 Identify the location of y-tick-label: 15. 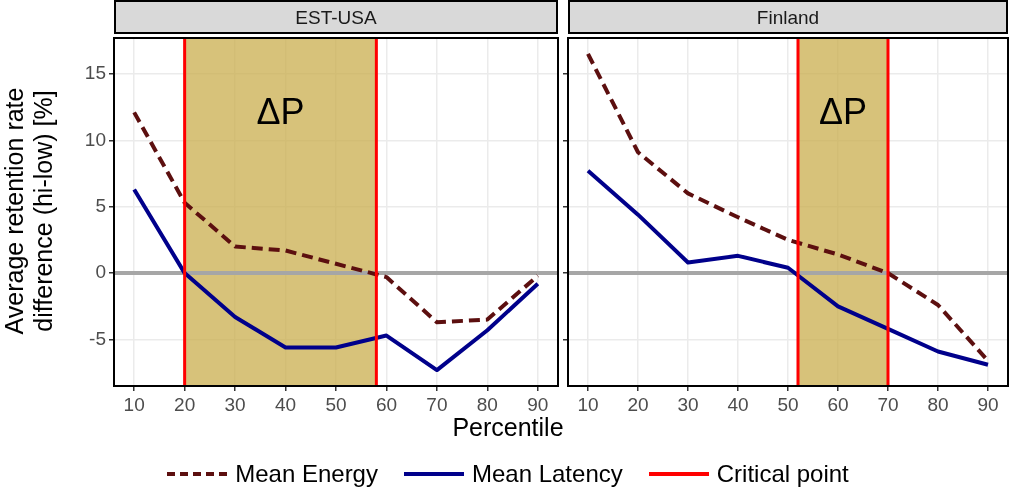
(95, 73).